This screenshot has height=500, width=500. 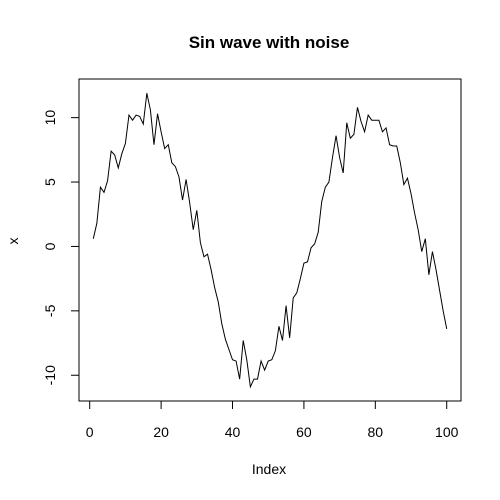 What do you see at coordinates (233, 432) in the screenshot?
I see `x-tick-label: 40` at bounding box center [233, 432].